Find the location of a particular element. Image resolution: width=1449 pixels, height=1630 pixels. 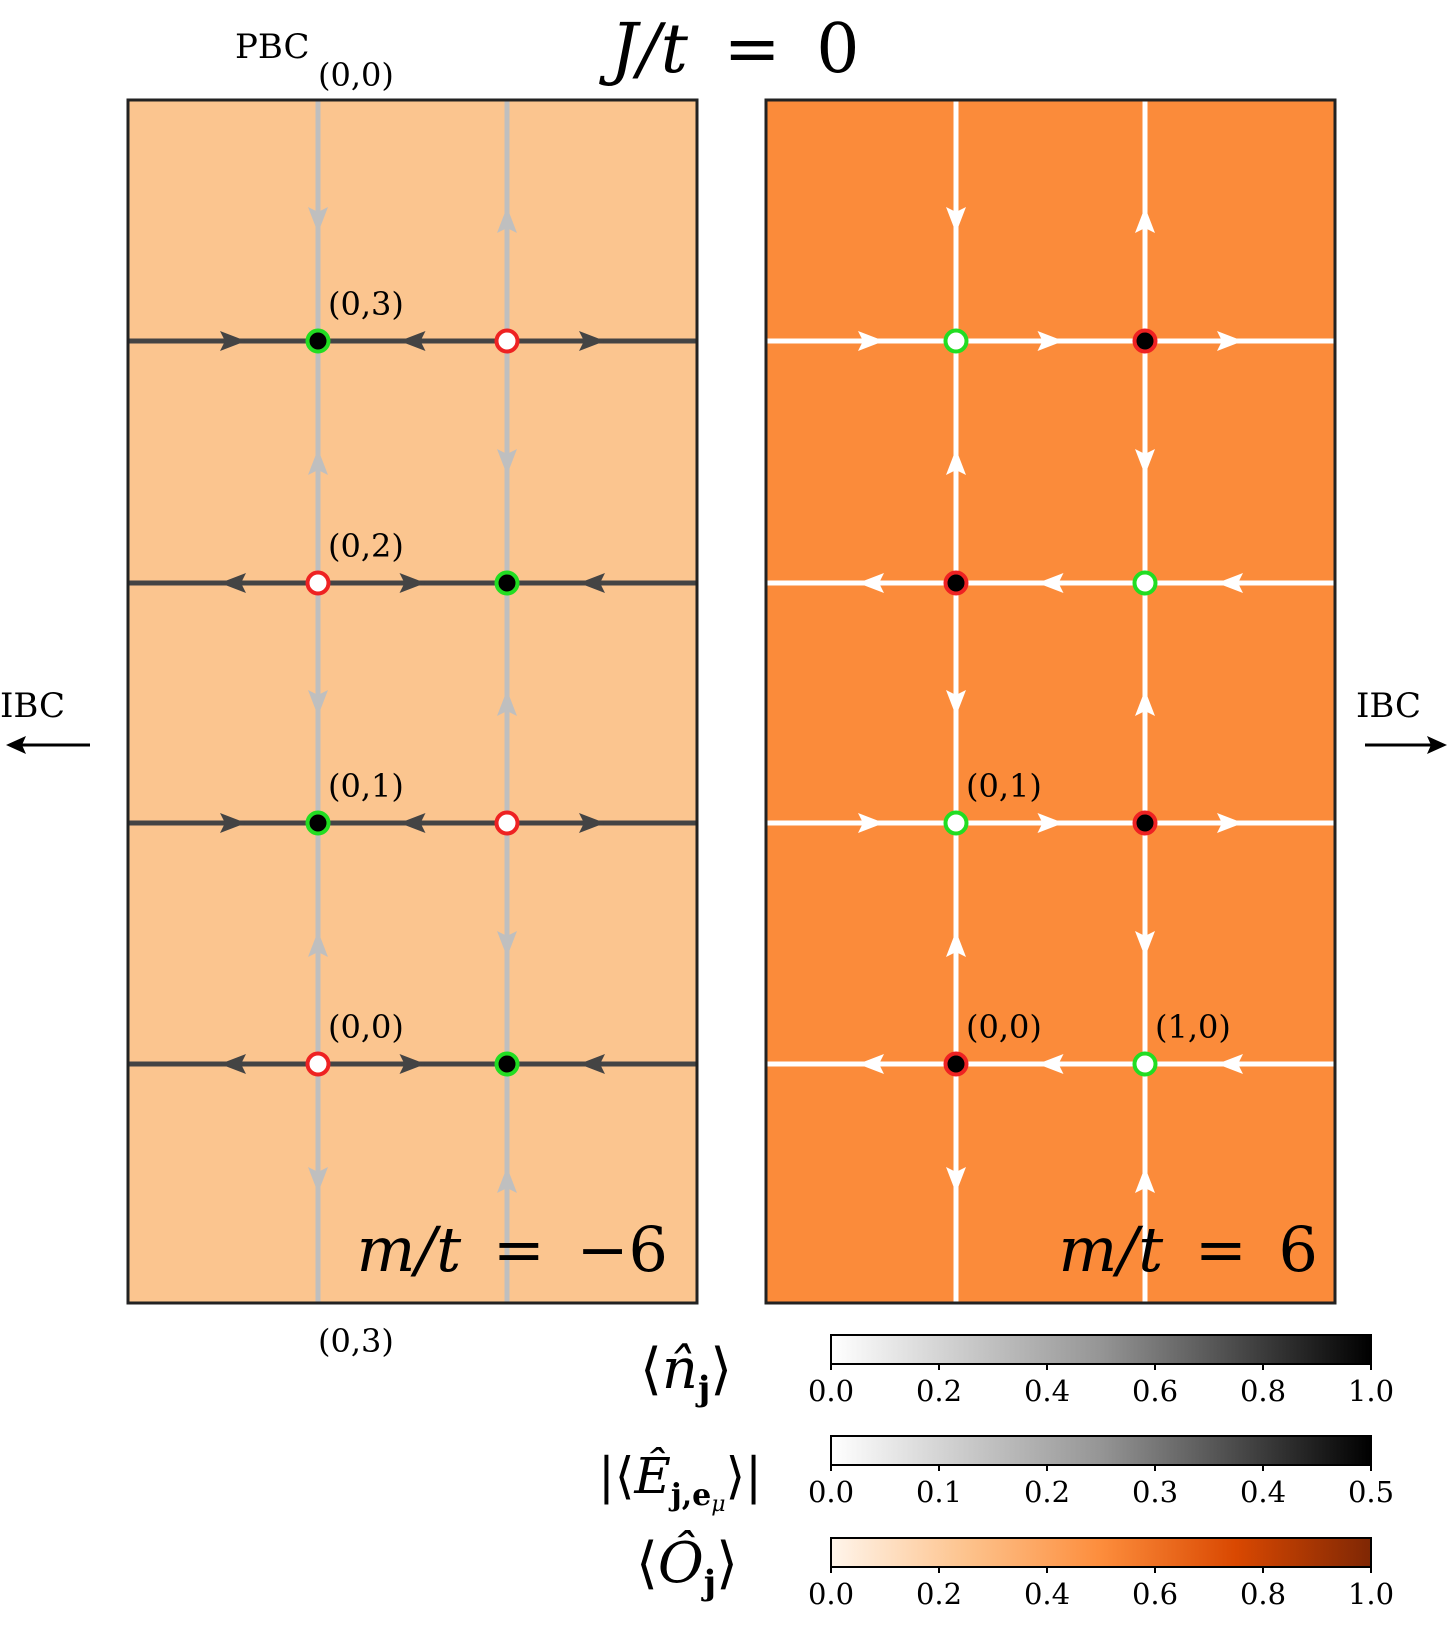

left-ibc-arrow-icon is located at coordinates (48, 745).